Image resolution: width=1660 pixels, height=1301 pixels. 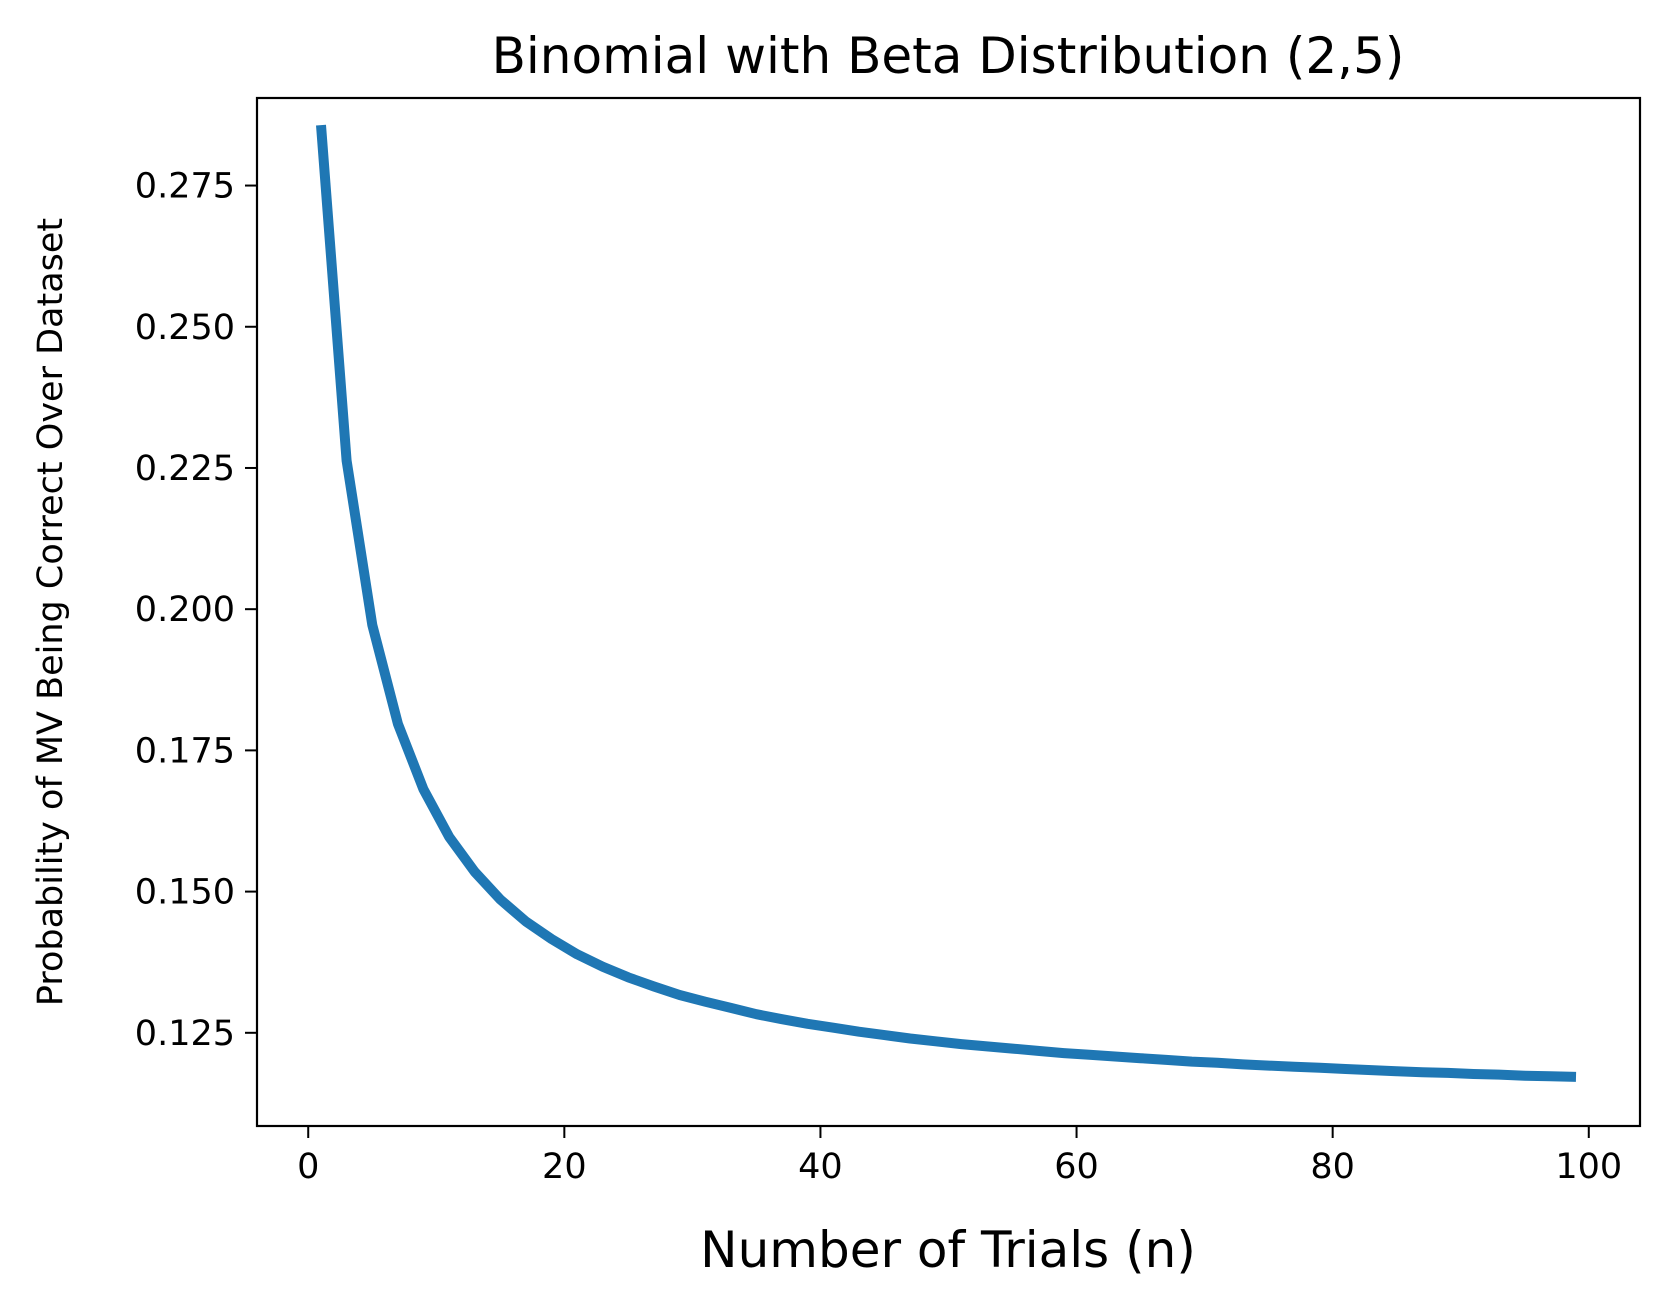 I want to click on y-tick-label: 0.150, so click(x=185, y=893).